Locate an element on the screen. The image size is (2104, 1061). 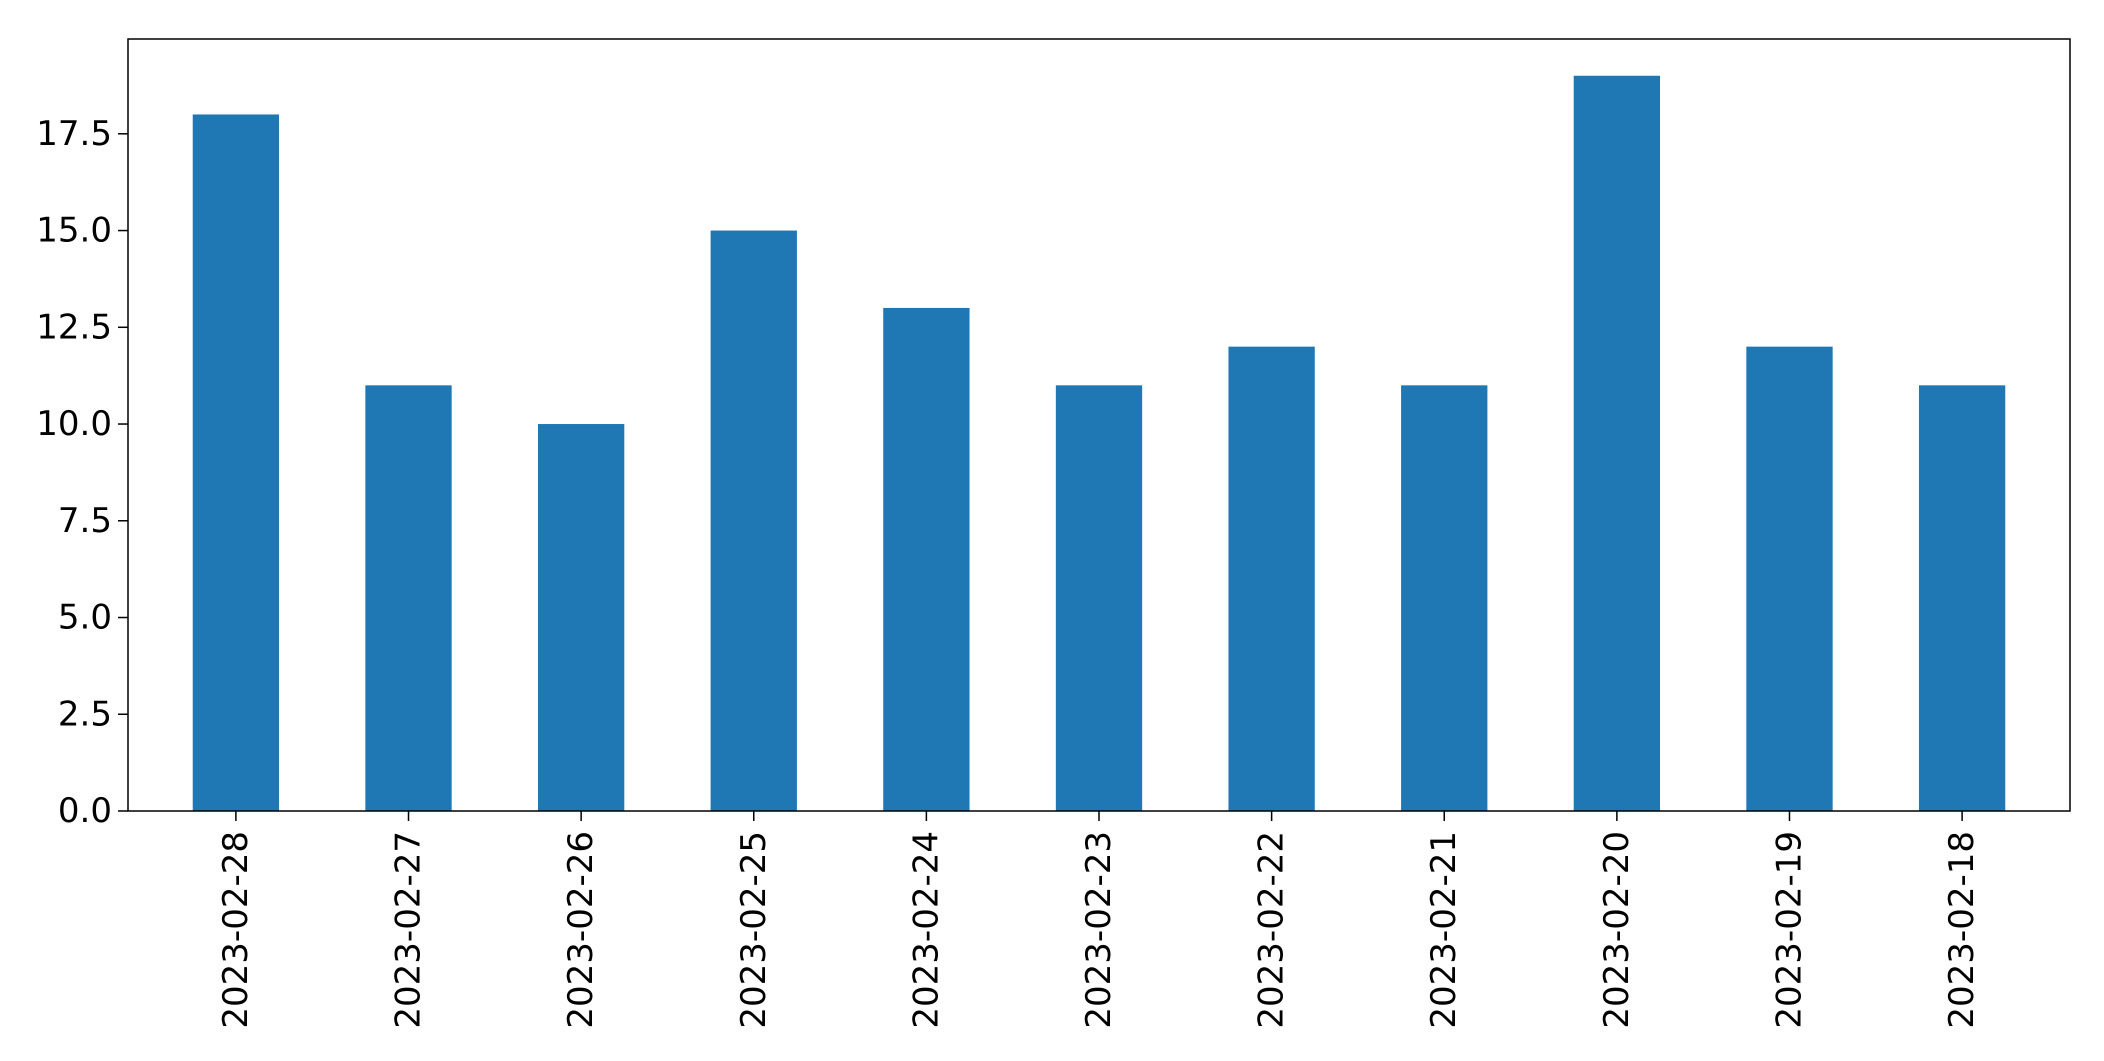
y-tick-label: 12.5 is located at coordinates (74, 327).